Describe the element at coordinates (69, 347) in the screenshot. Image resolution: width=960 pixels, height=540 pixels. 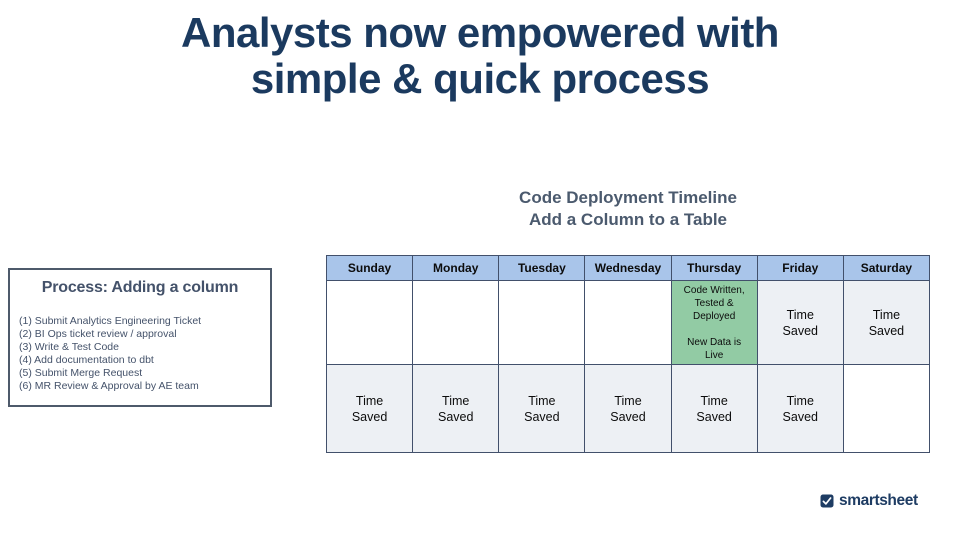
I see `process-step: (3) Write & Test Code` at that location.